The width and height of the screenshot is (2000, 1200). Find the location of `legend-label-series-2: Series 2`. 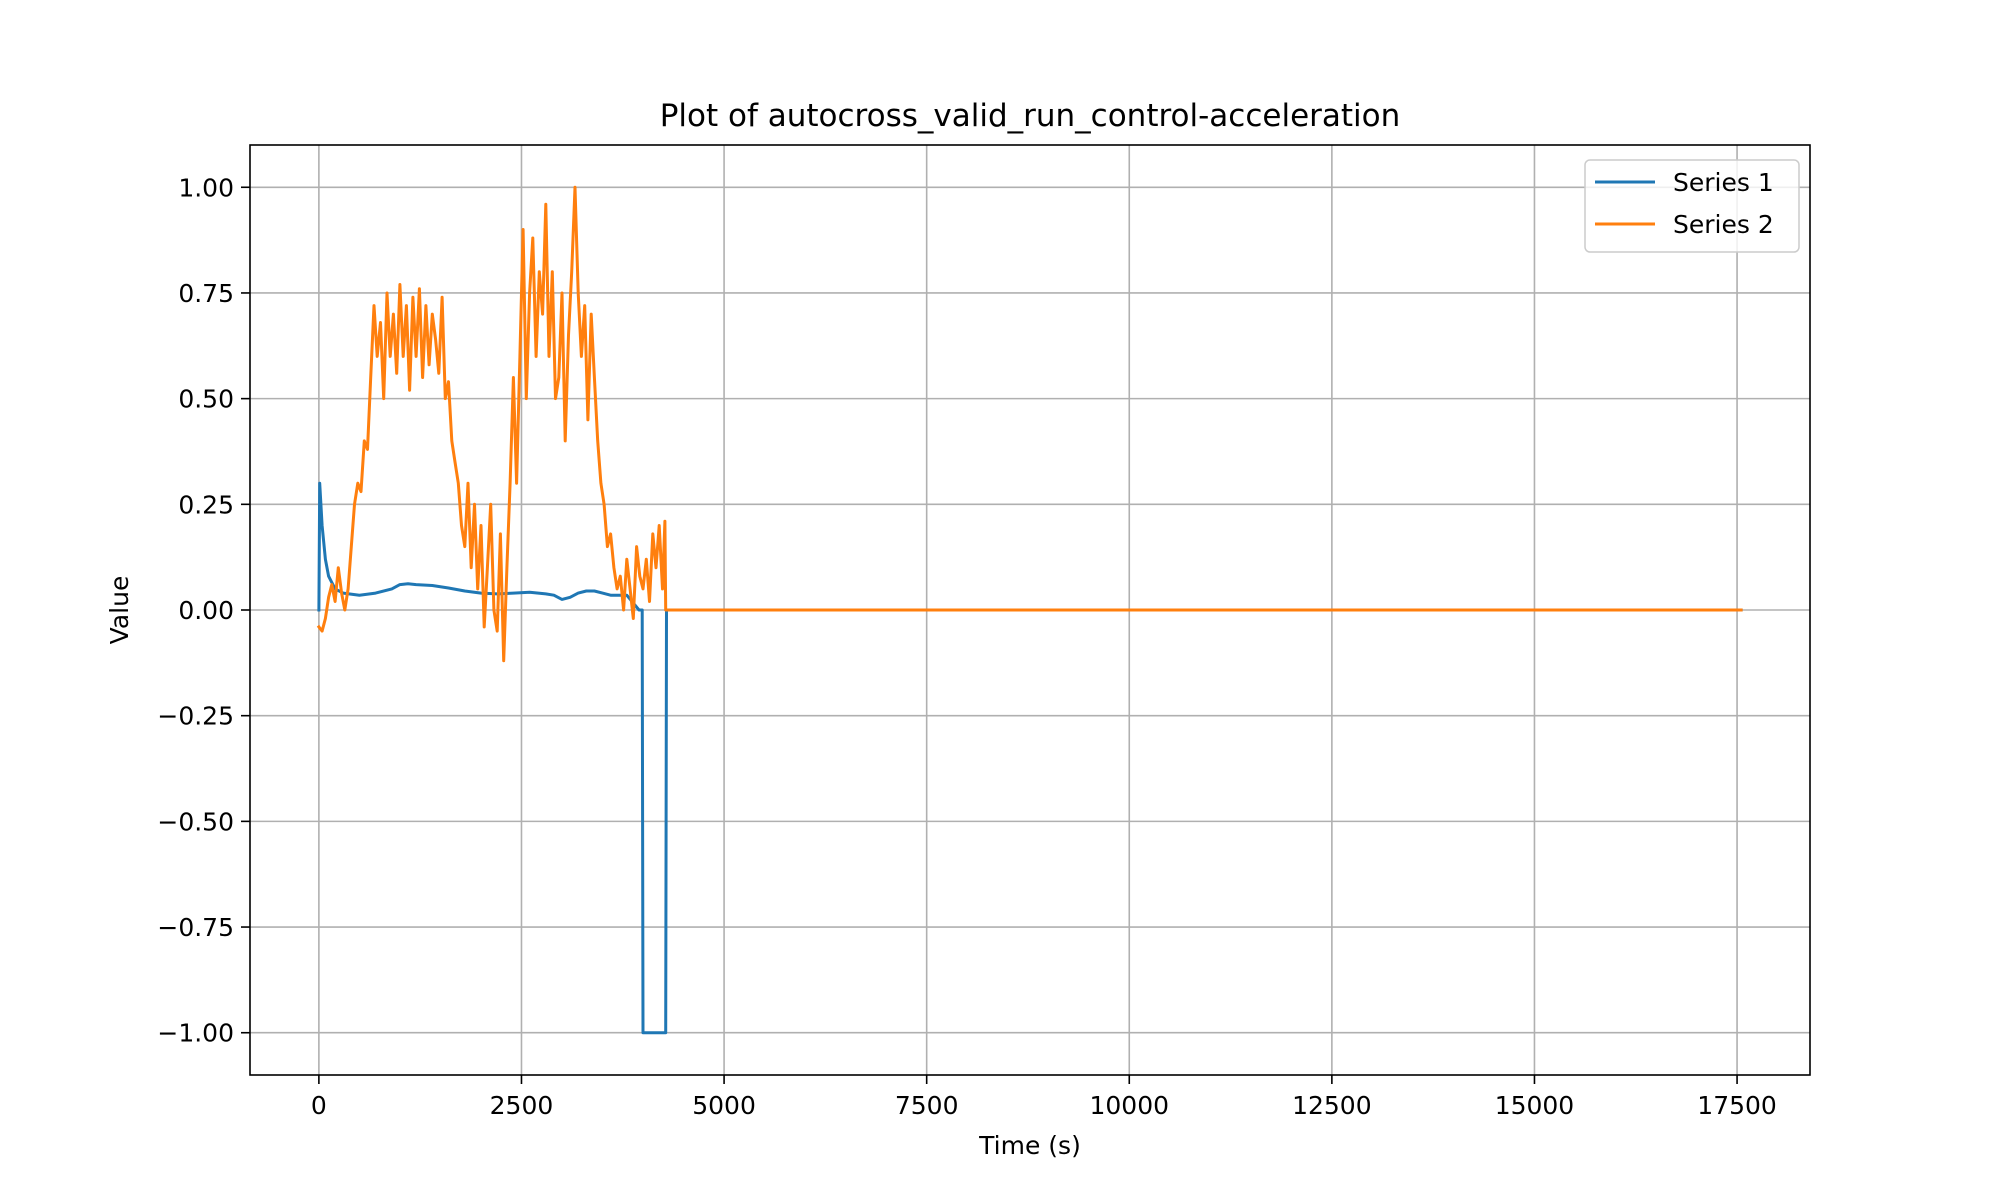

legend-label-series-2: Series 2 is located at coordinates (1723, 224).